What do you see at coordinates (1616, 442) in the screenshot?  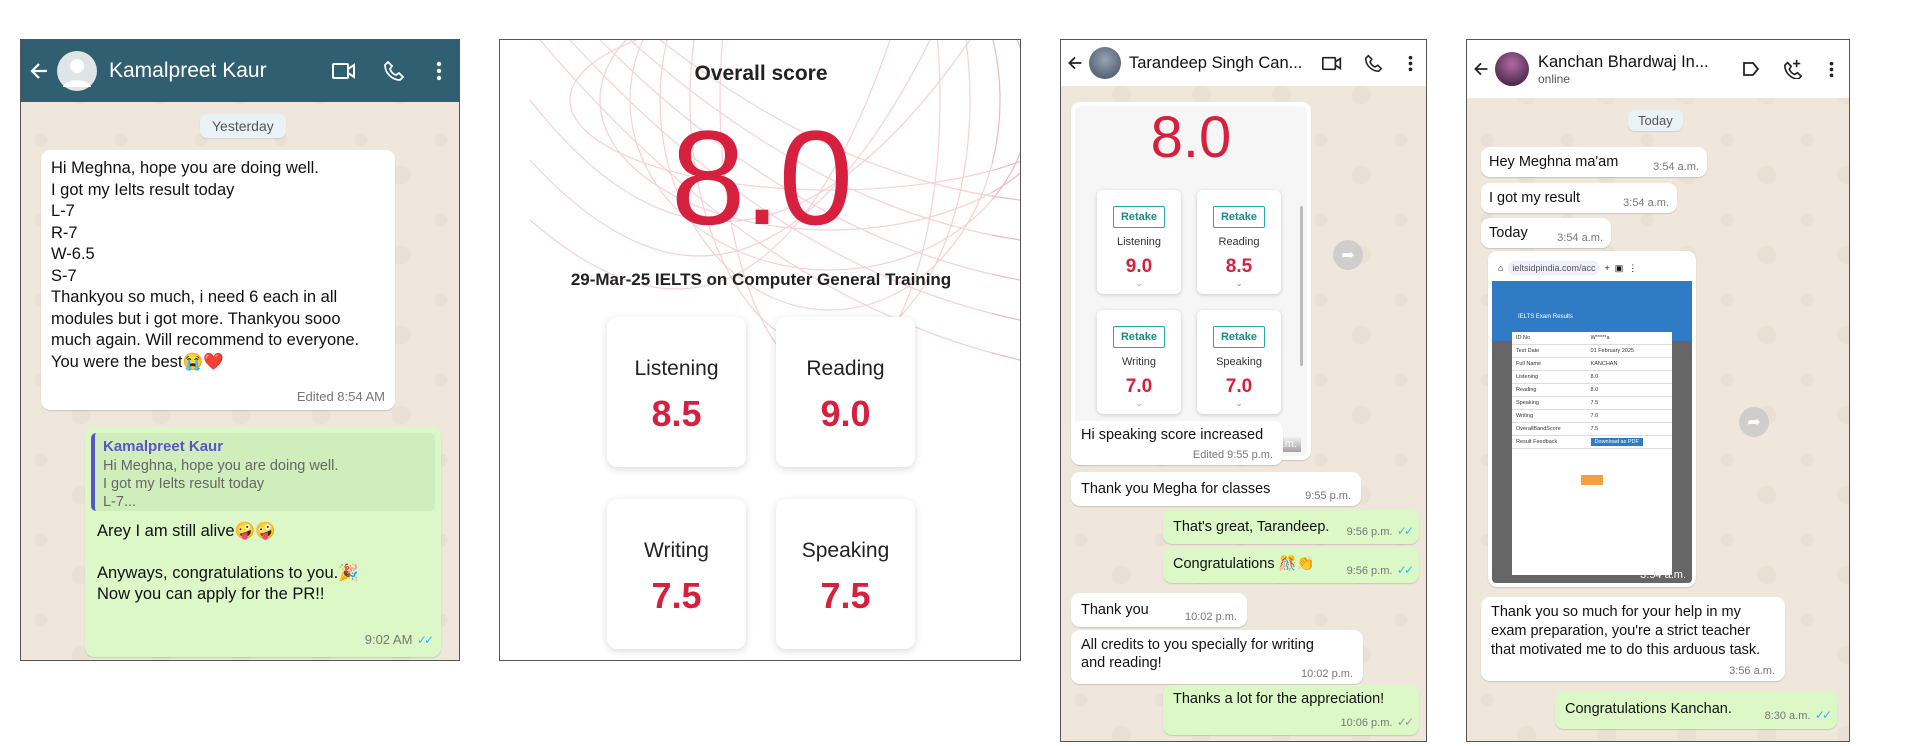 I see `download-pdf-button: Download as PDF` at bounding box center [1616, 442].